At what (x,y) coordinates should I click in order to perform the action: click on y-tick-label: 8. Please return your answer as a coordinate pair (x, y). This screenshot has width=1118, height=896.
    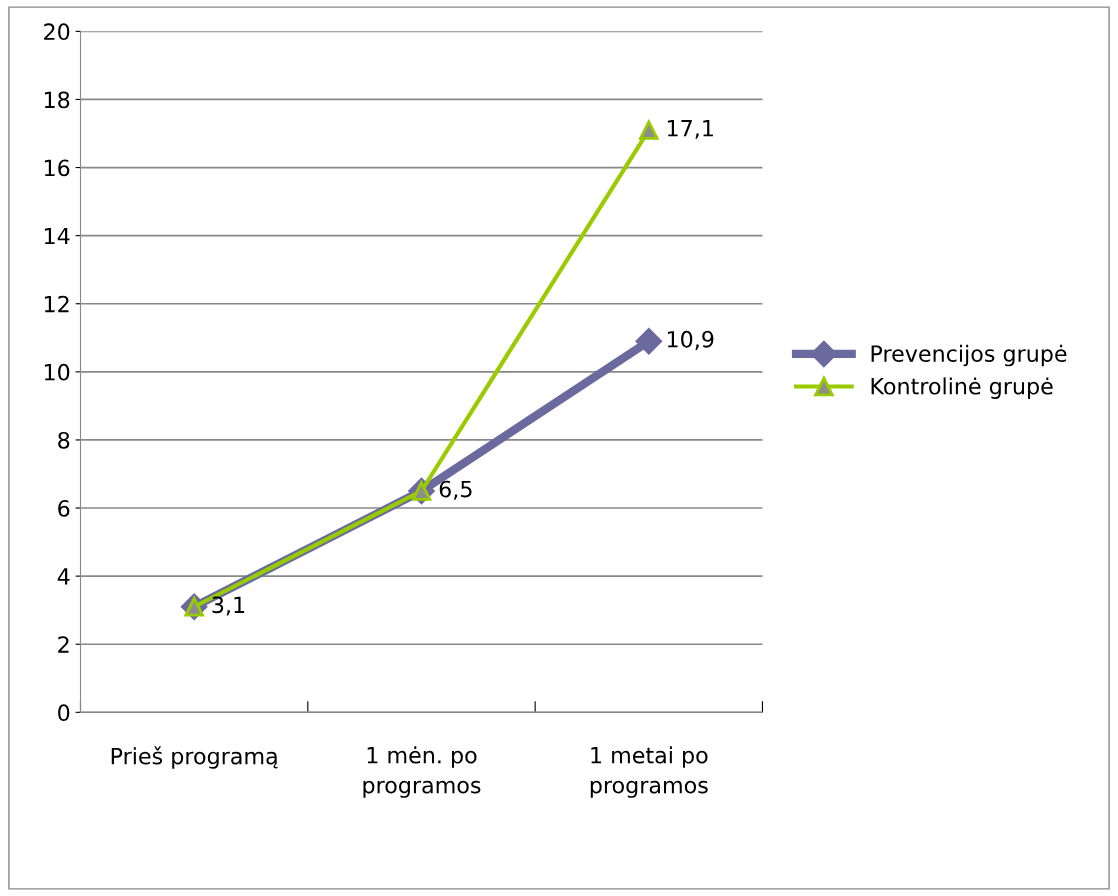
    Looking at the image, I should click on (64, 440).